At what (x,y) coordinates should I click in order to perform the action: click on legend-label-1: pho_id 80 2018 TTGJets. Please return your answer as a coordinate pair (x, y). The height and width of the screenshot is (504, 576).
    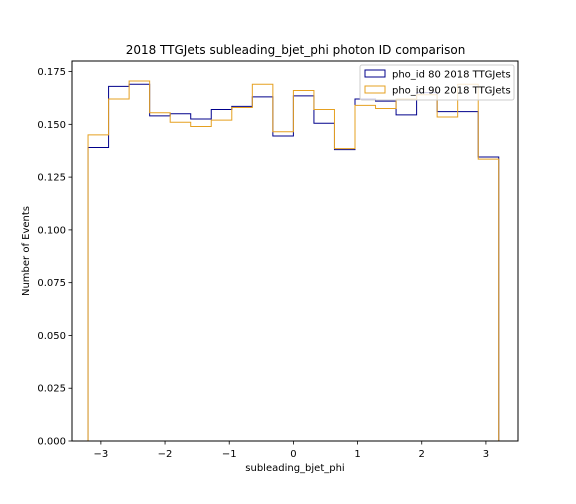
    Looking at the image, I should click on (451, 75).